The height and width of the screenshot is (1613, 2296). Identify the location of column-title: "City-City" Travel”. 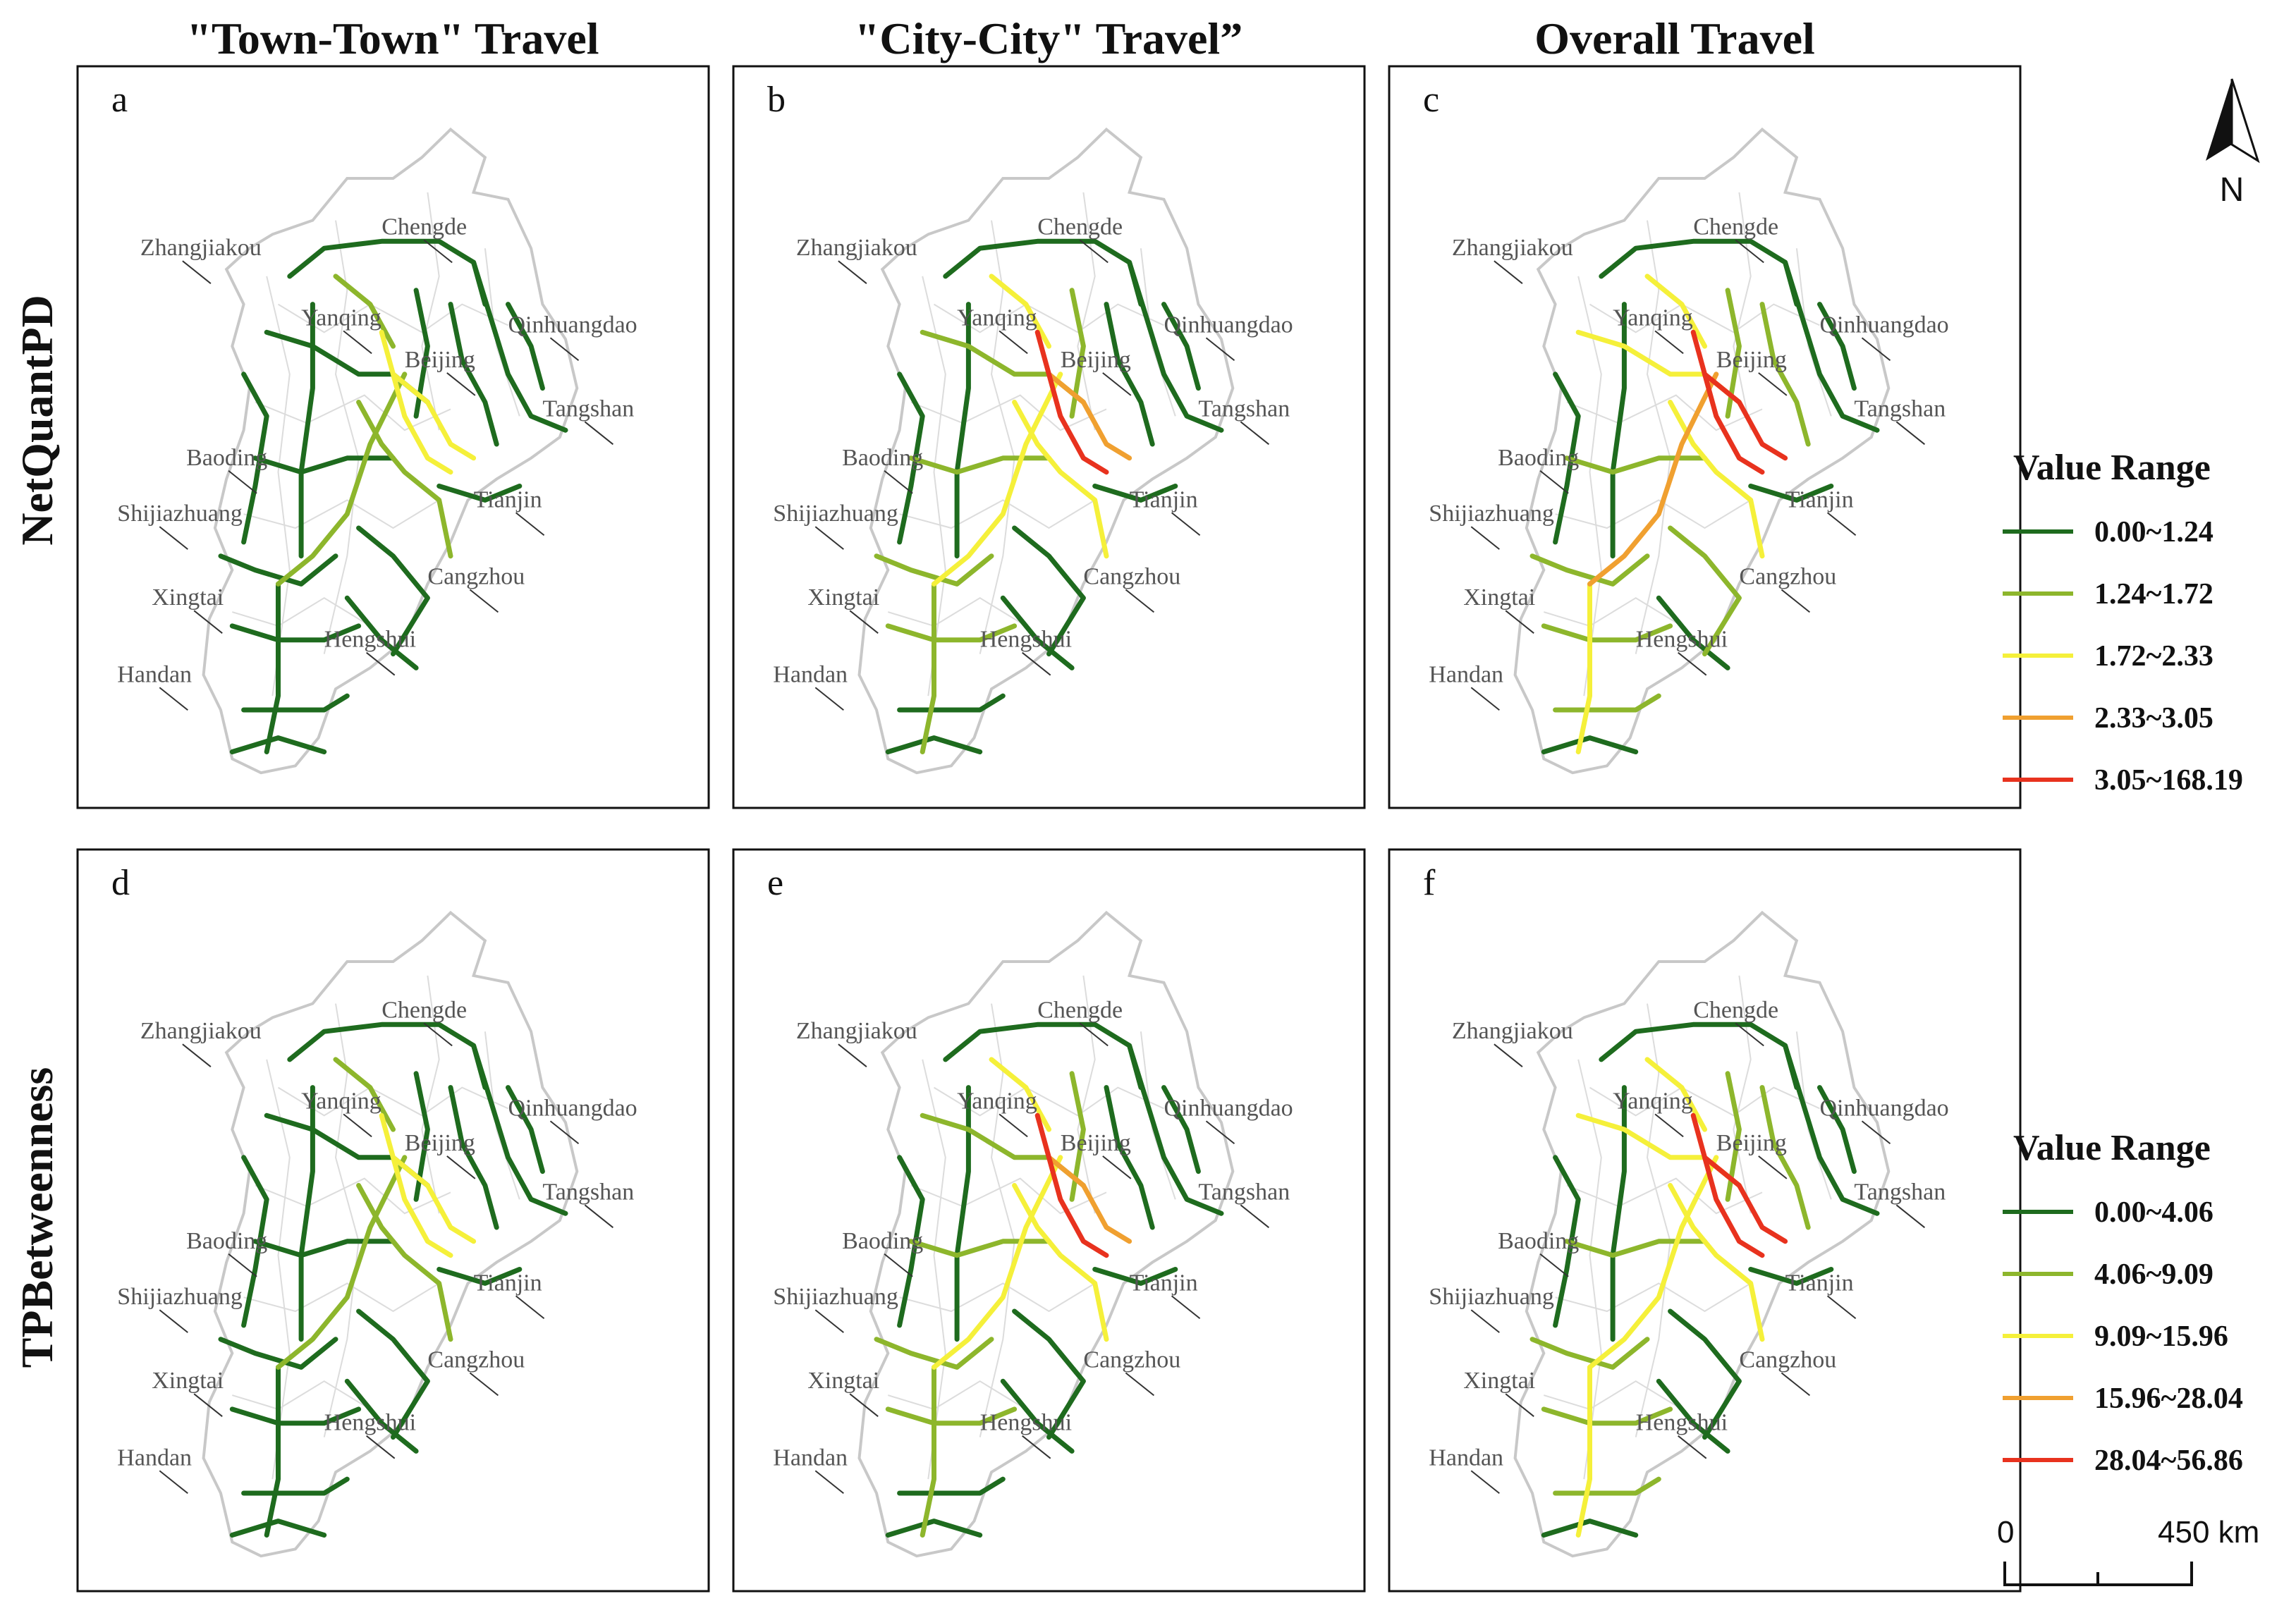
(1048, 38).